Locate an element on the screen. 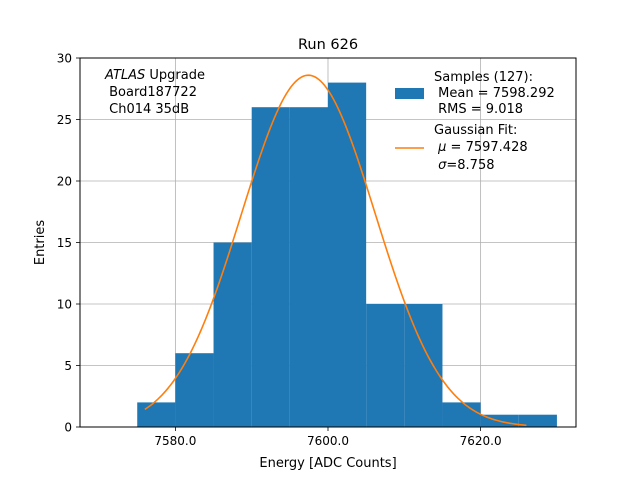  annotation-line-3: Ch014 35dB is located at coordinates (147, 109).